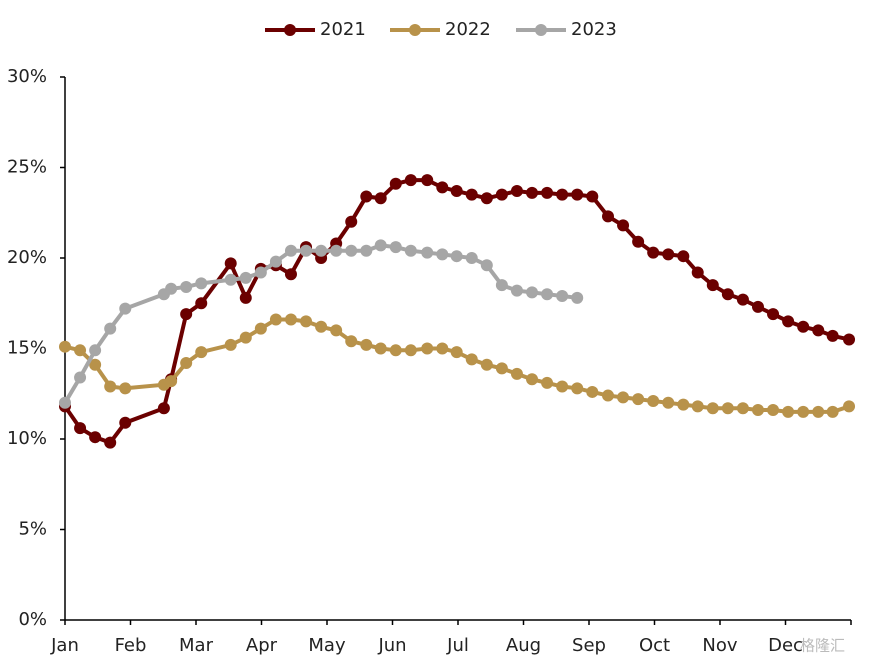 This screenshot has height=662, width=870. What do you see at coordinates (32, 619) in the screenshot?
I see `y-tick-label: 0%` at bounding box center [32, 619].